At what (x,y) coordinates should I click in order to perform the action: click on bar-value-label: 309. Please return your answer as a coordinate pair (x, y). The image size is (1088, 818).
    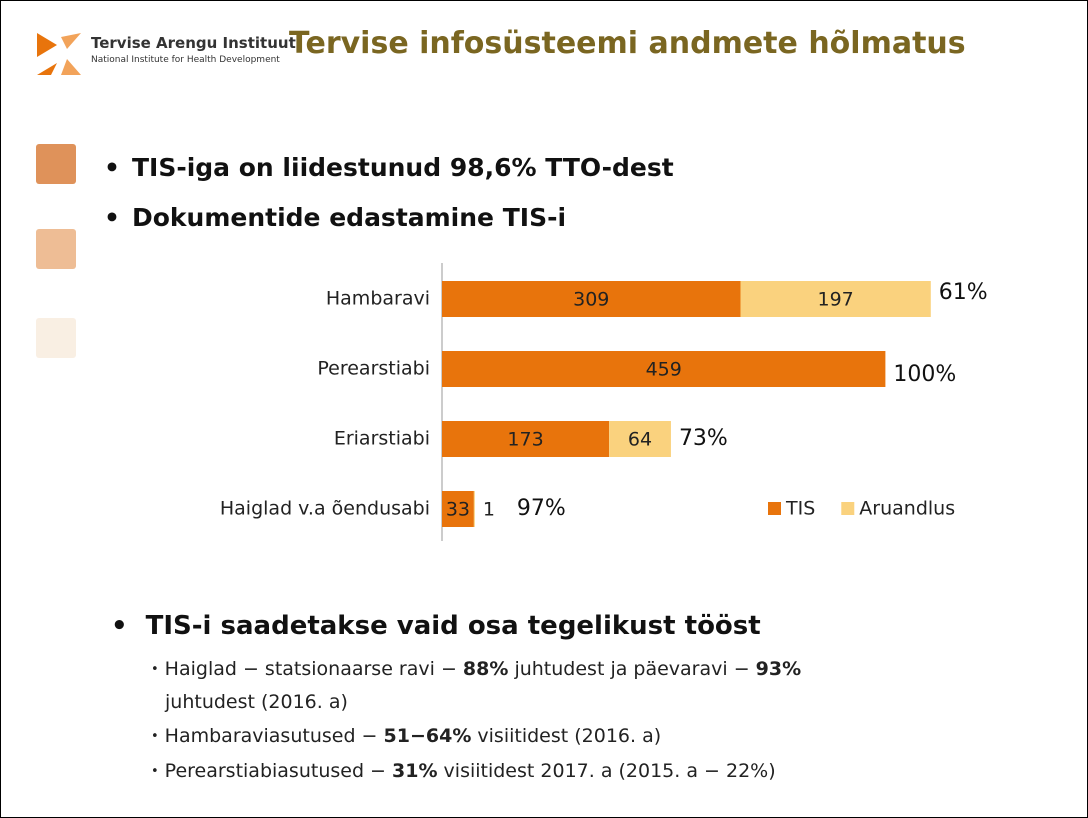
    Looking at the image, I should click on (591, 300).